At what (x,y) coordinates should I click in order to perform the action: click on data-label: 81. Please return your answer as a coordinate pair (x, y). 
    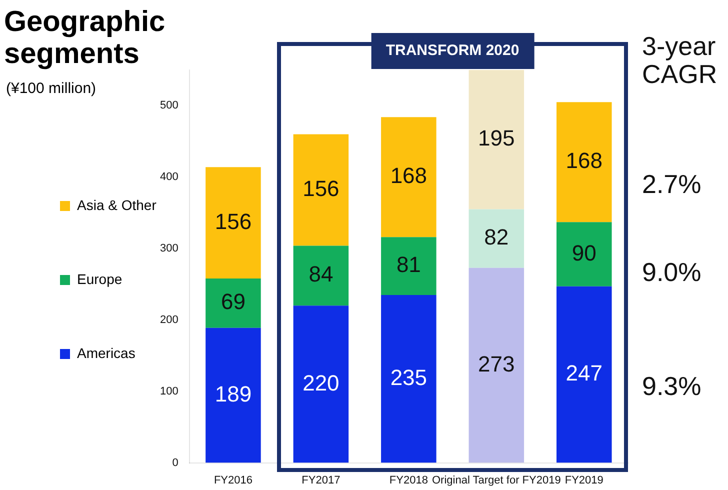
    Looking at the image, I should click on (408, 265).